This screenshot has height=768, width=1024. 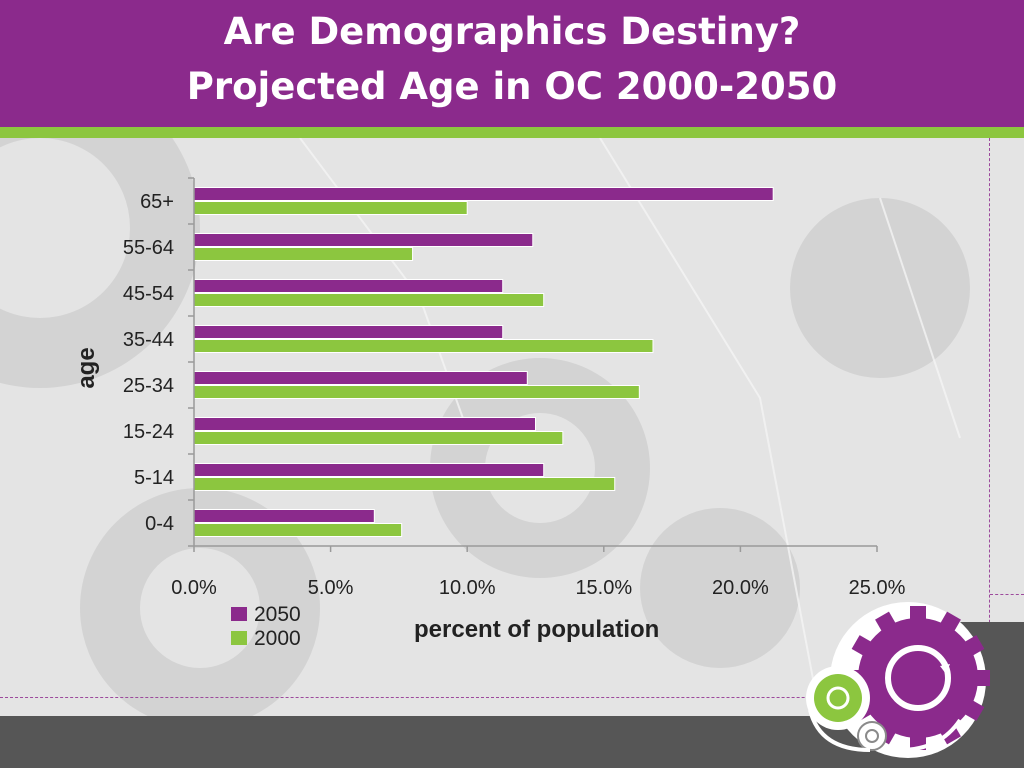 What do you see at coordinates (898, 680) in the screenshot?
I see `recycle-gears-icon` at bounding box center [898, 680].